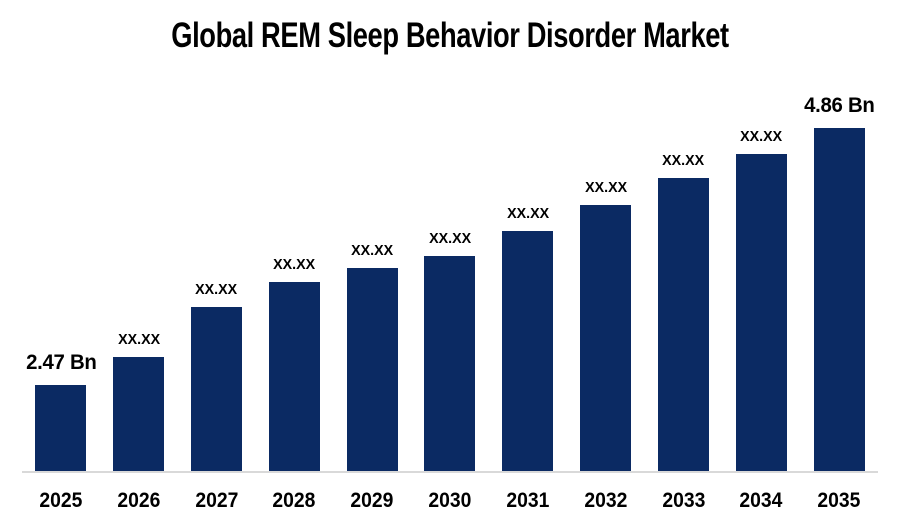 This screenshot has width=900, height=525. I want to click on bar-2025, so click(61, 429).